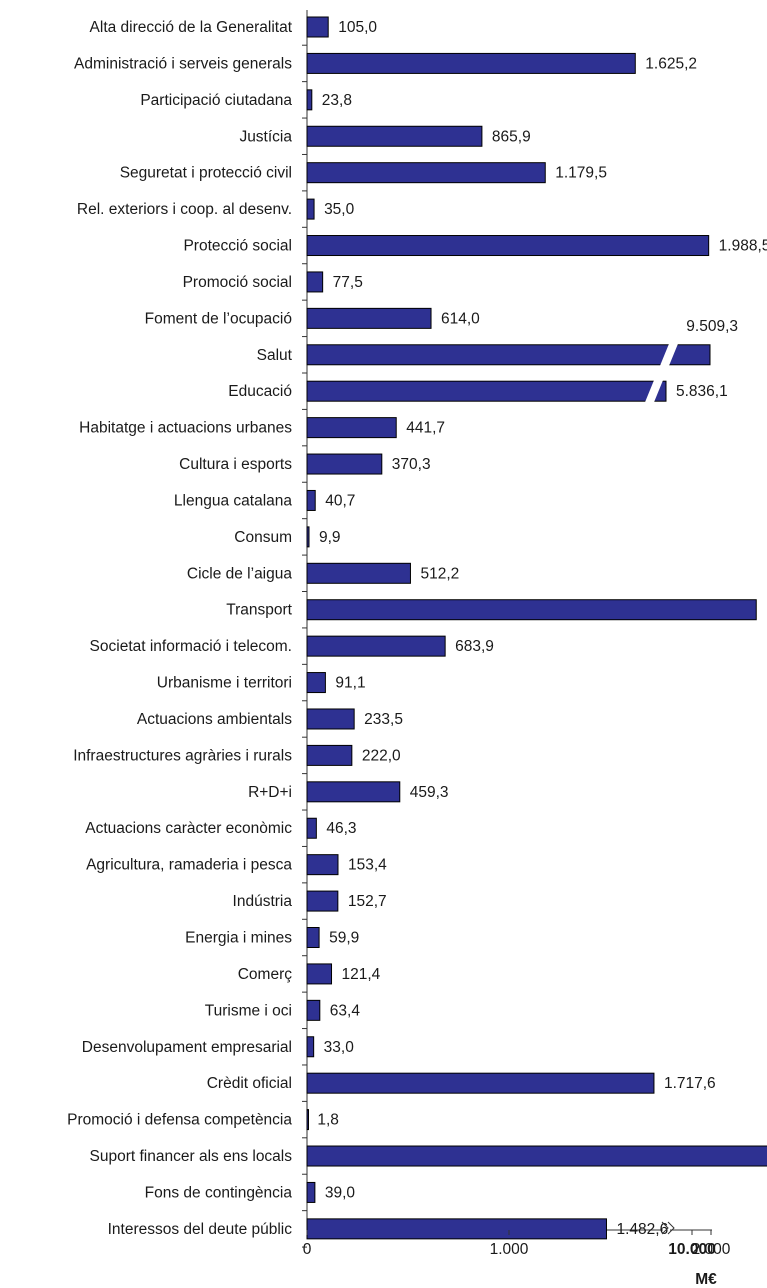 Image resolution: width=767 pixels, height=1288 pixels. What do you see at coordinates (237, 246) in the screenshot?
I see `category-label: Protecció social` at bounding box center [237, 246].